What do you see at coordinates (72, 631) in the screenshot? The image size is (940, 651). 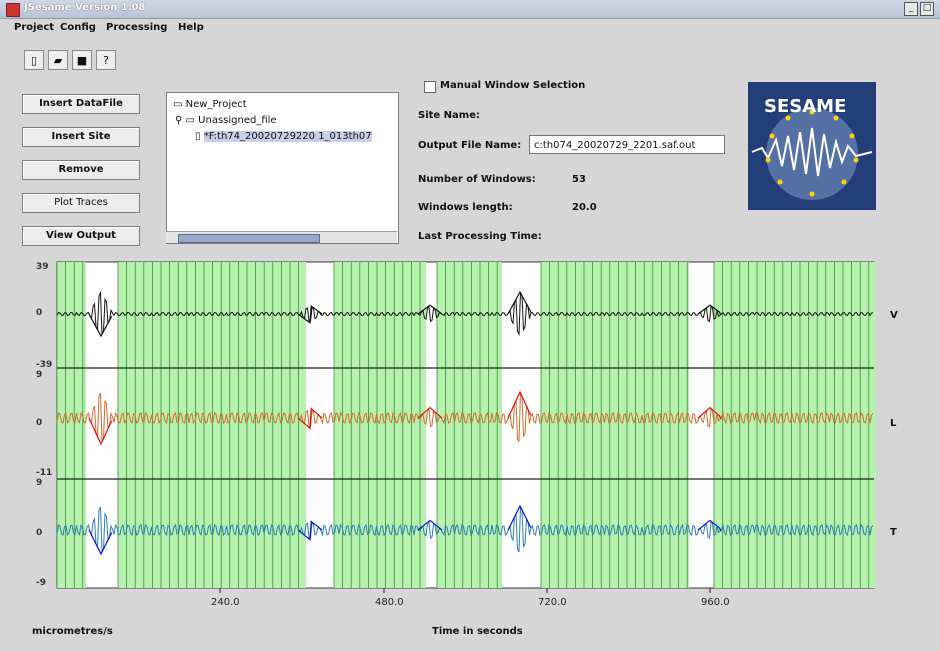 I see `y-unit-label: micrometres/s` at bounding box center [72, 631].